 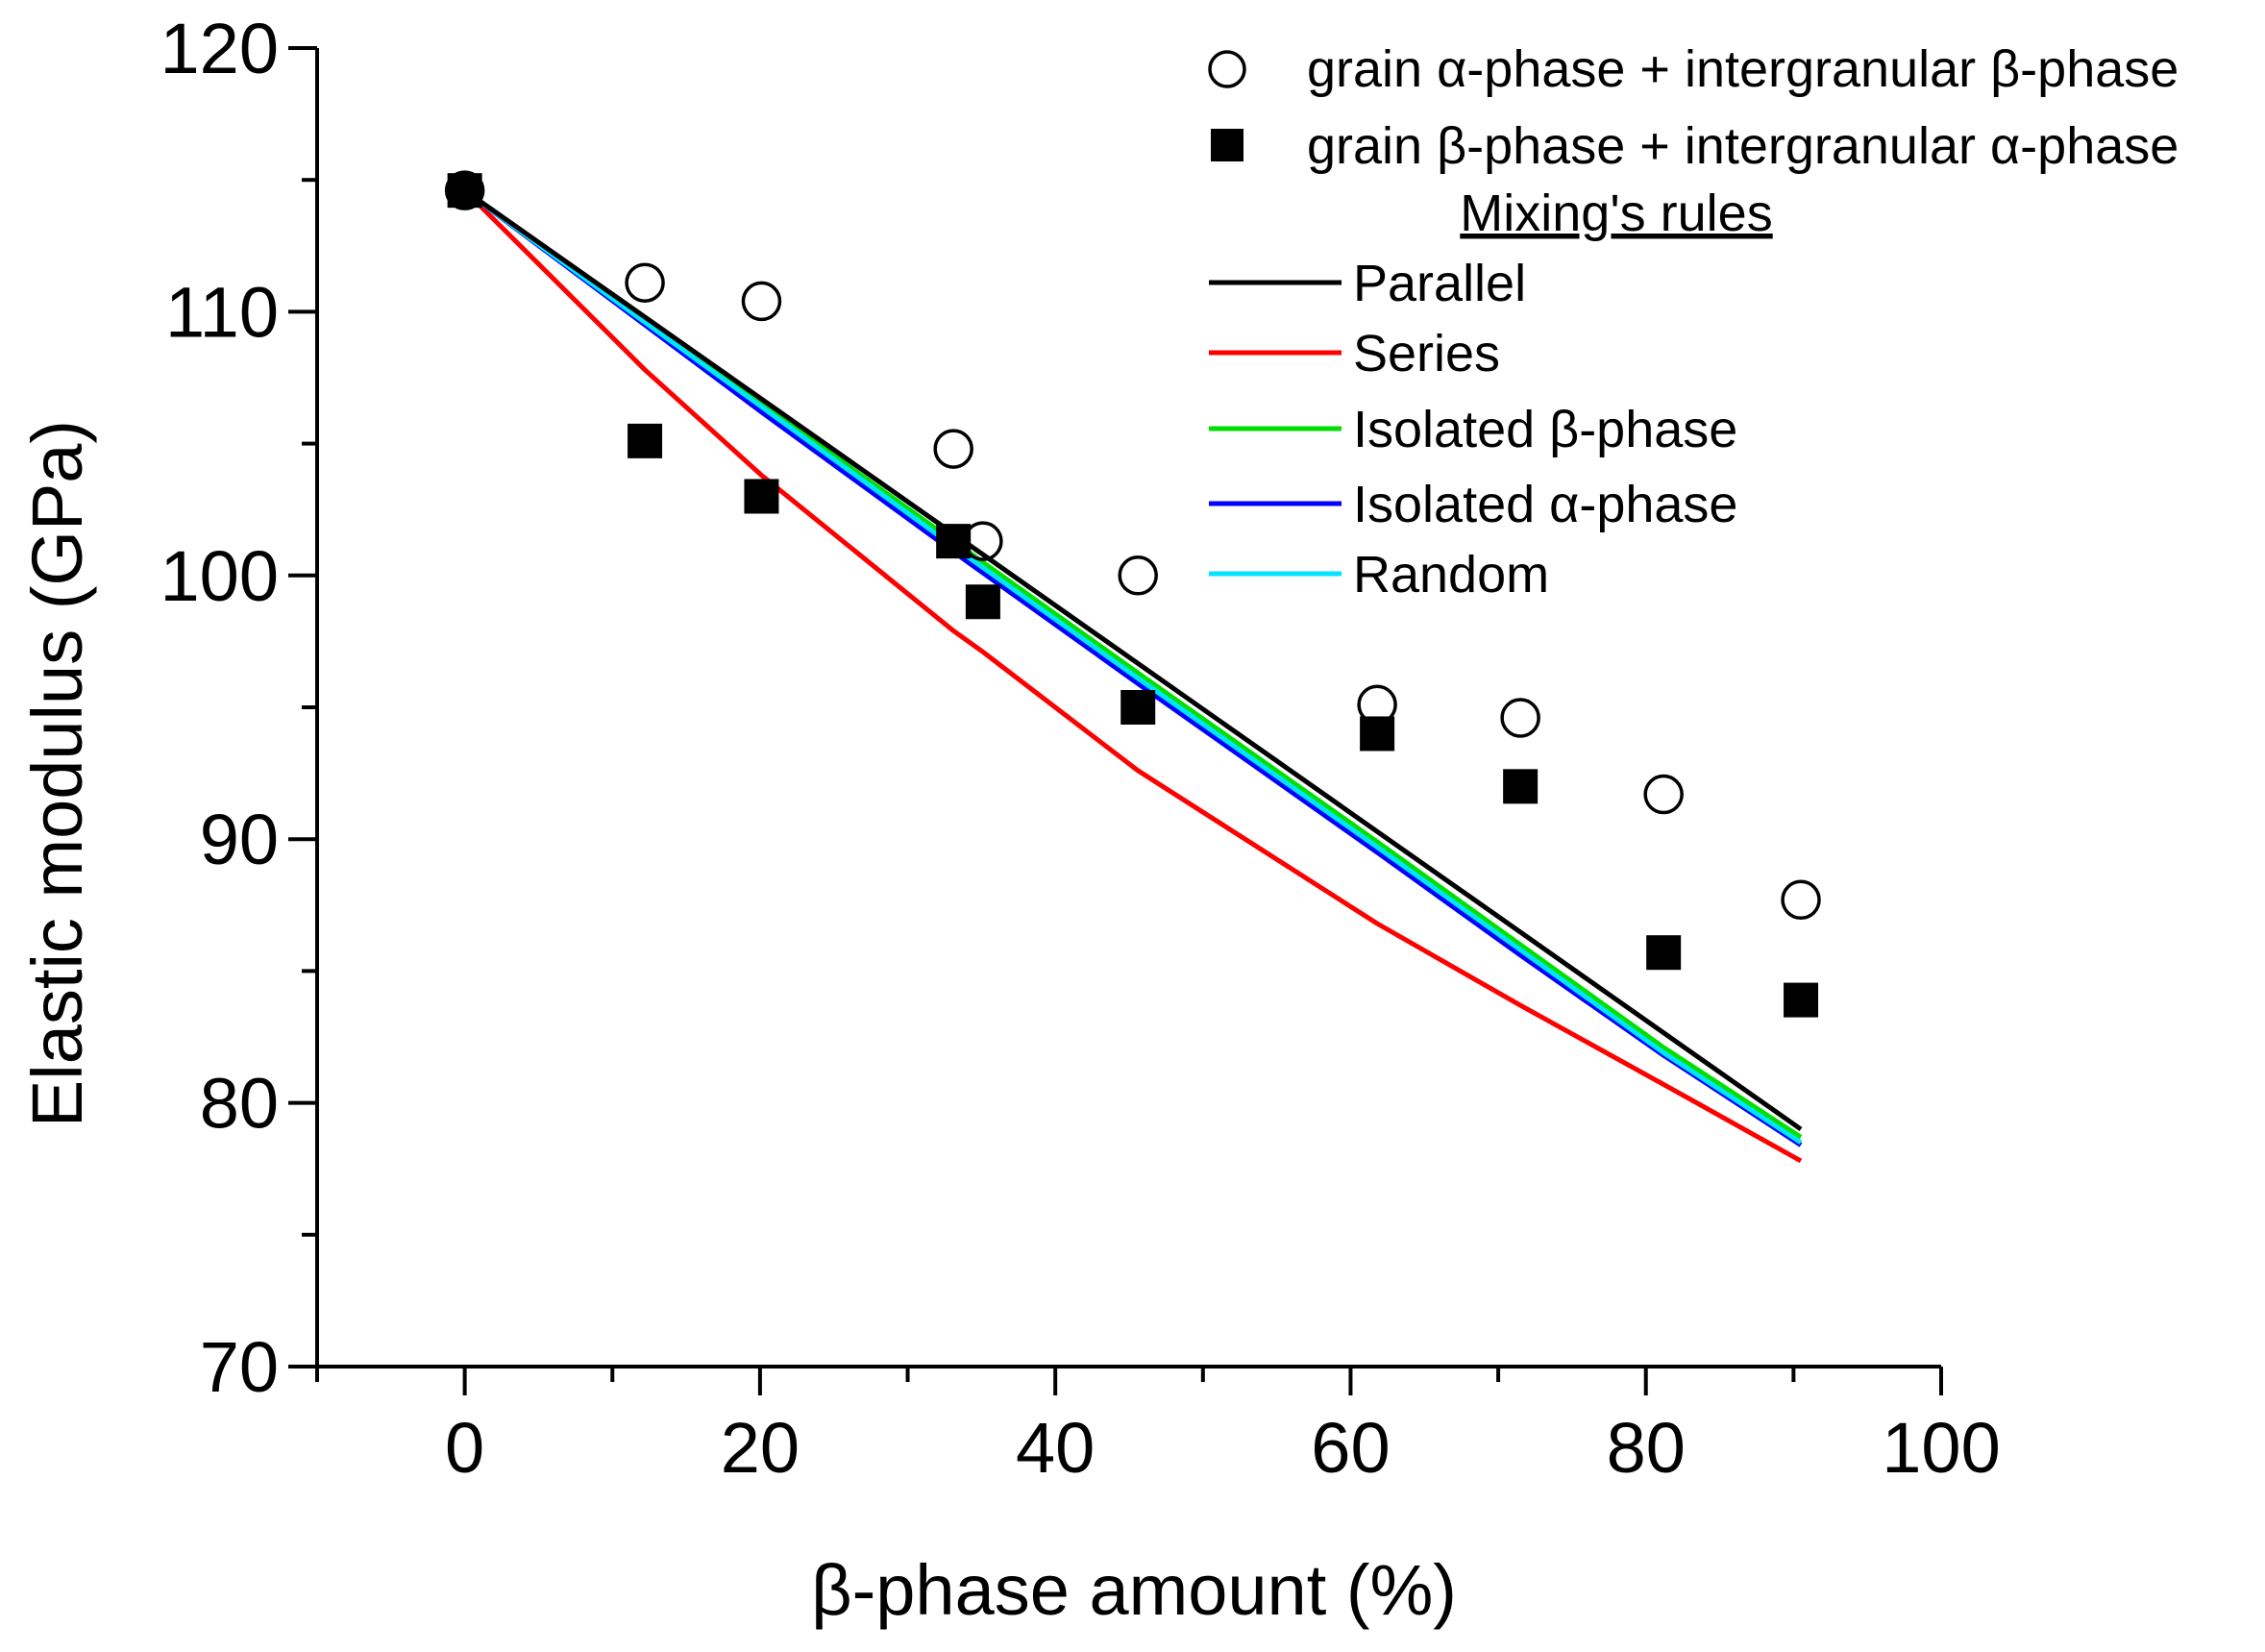 What do you see at coordinates (1743, 146) in the screenshot?
I see `legend-label-square: grain β-phase + intergranular α-phase` at bounding box center [1743, 146].